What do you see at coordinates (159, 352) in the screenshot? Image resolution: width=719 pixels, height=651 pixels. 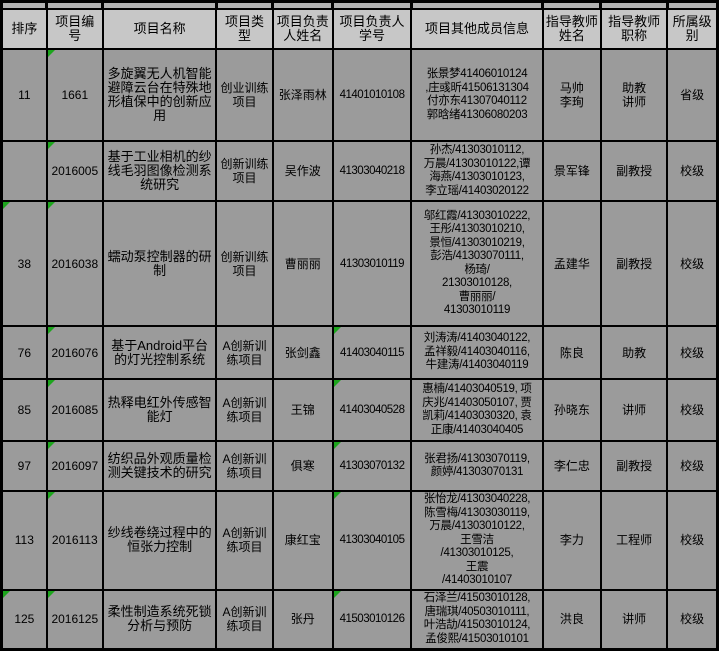 I see `cell-project_name: 基于Android平台的灯光控制系统` at bounding box center [159, 352].